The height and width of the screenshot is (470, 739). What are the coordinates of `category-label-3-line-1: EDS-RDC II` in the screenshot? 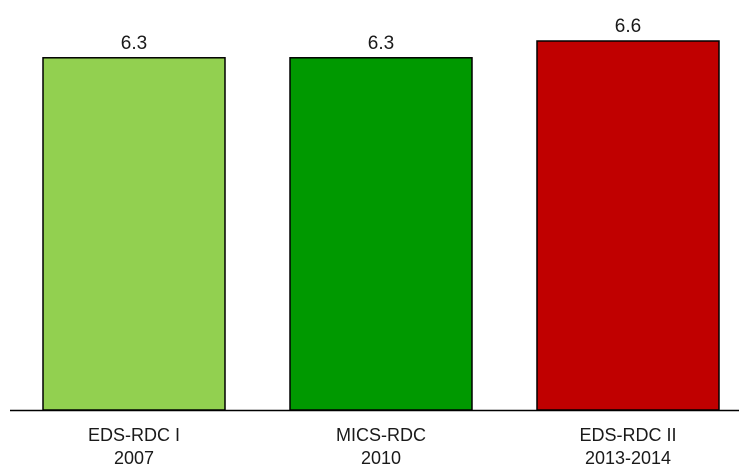 It's located at (627, 435).